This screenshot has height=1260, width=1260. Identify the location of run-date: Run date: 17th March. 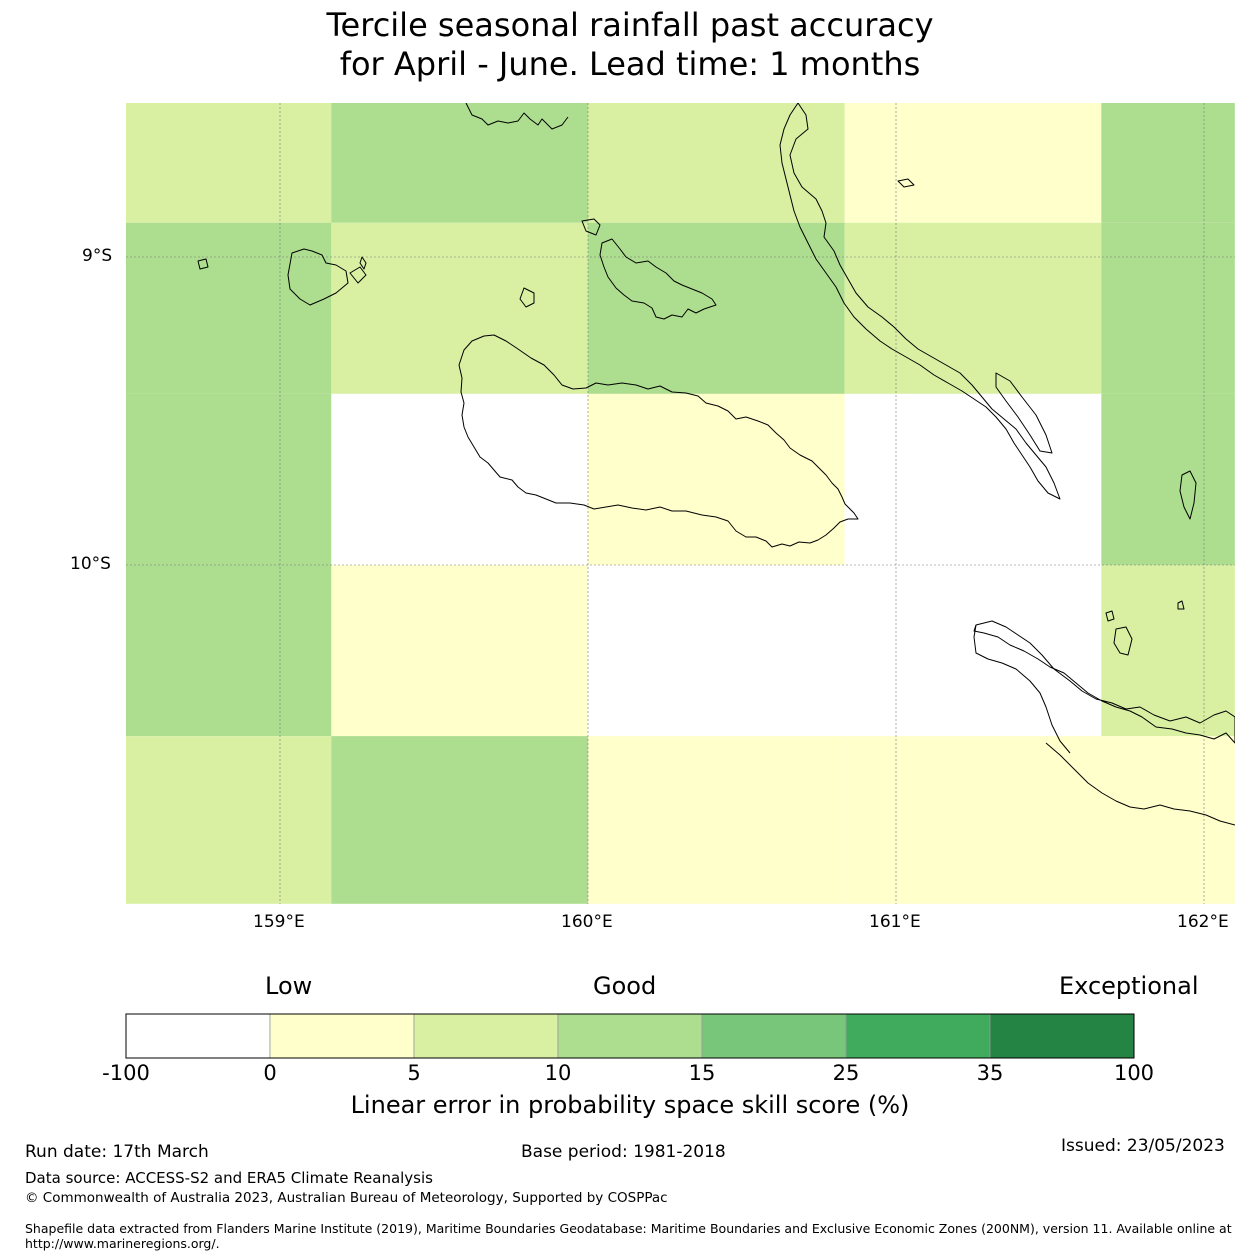
(117, 1152).